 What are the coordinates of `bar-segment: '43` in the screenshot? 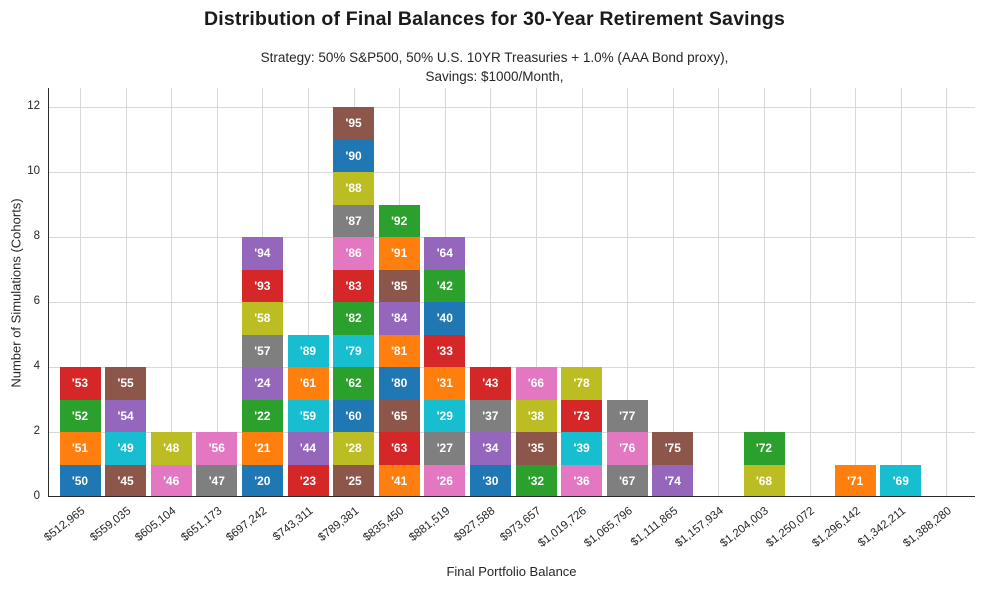 It's located at (490, 383).